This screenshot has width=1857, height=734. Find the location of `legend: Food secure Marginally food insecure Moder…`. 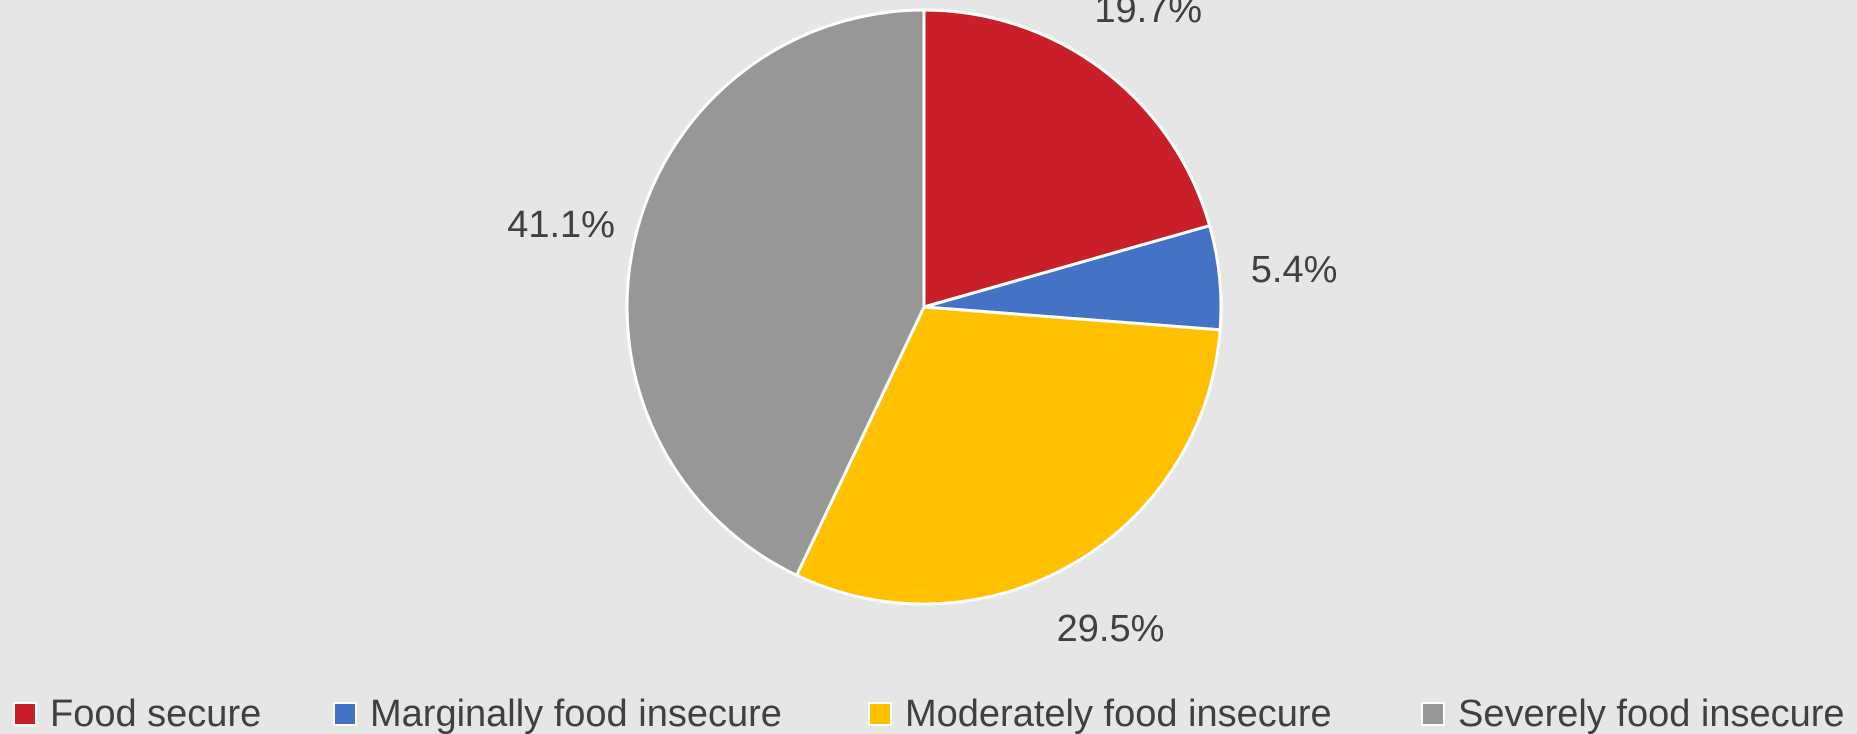

legend: Food secure Marginally food insecure Moder… is located at coordinates (929, 713).